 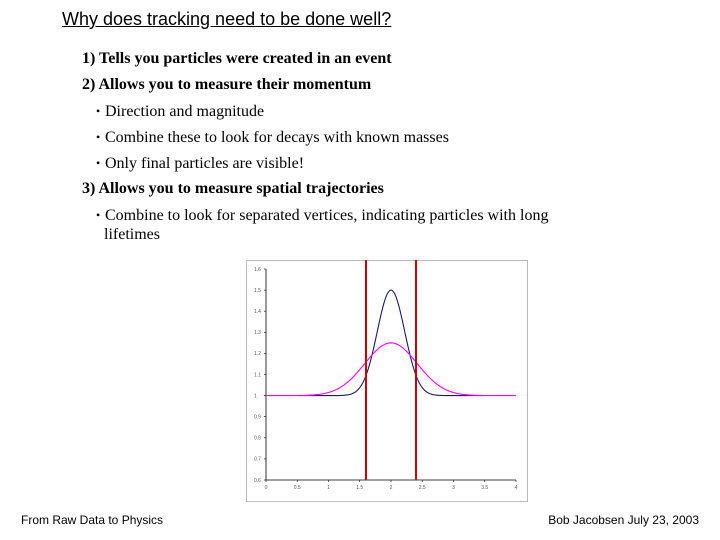 What do you see at coordinates (266, 488) in the screenshot?
I see `x-tick-label: 0` at bounding box center [266, 488].